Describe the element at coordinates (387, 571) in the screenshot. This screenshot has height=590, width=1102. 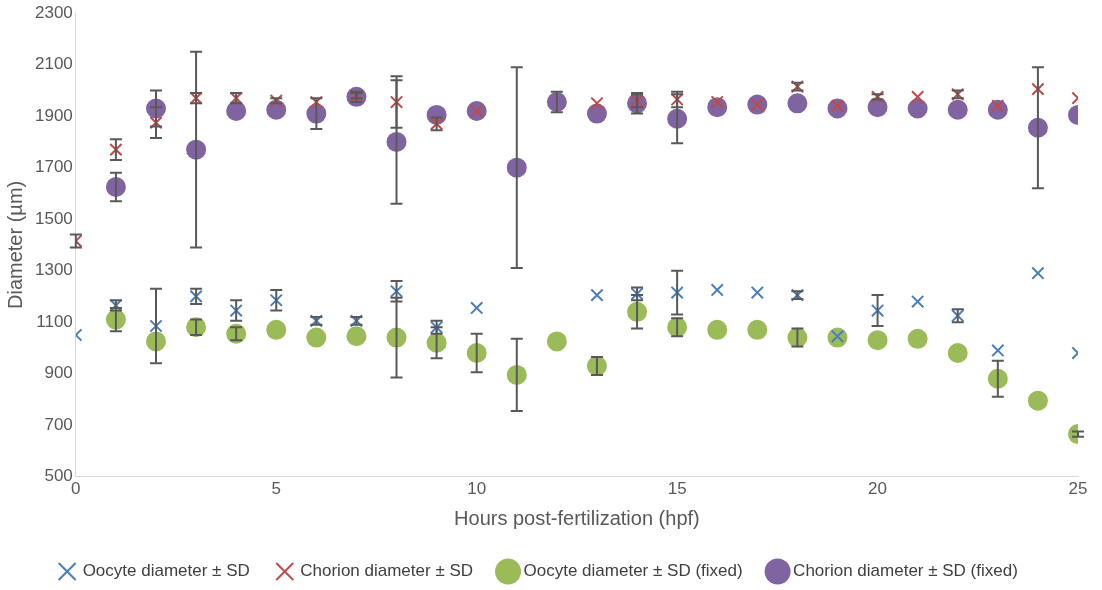
I see `legend-label: Chorion diameter ± SD` at that location.